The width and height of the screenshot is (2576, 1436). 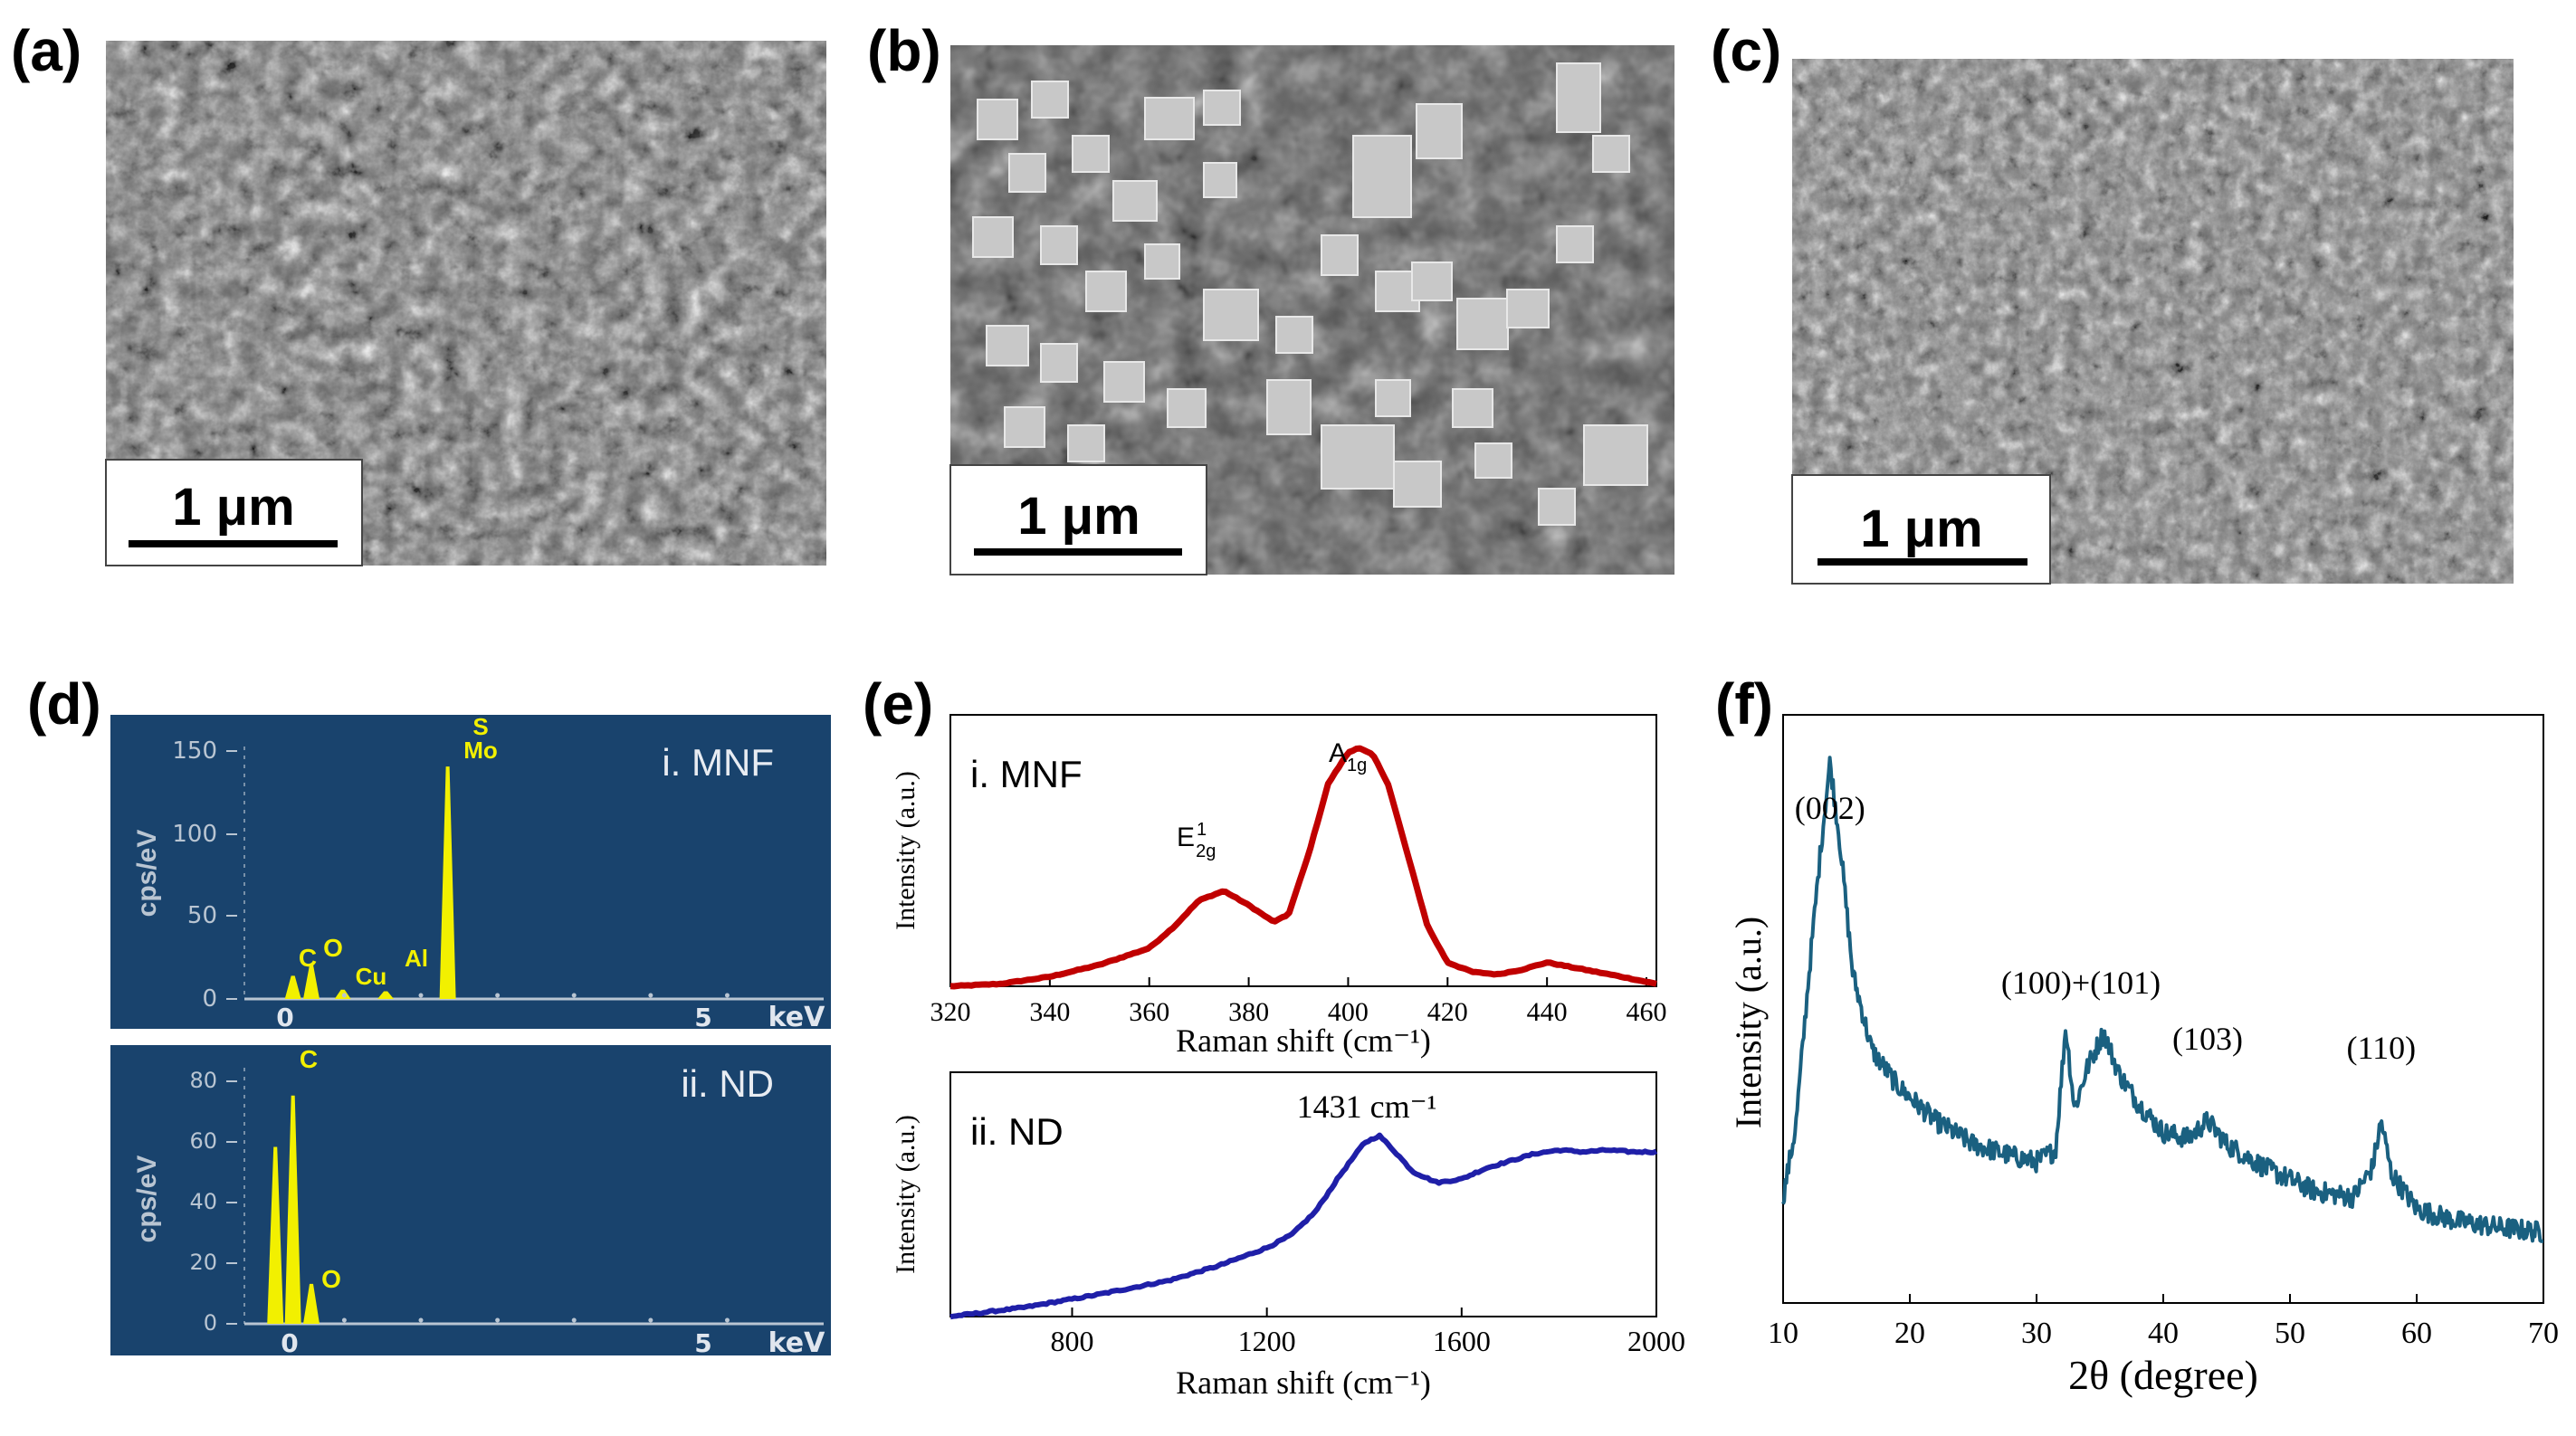 I want to click on eds-mnf-peaks, so click(x=507, y=882).